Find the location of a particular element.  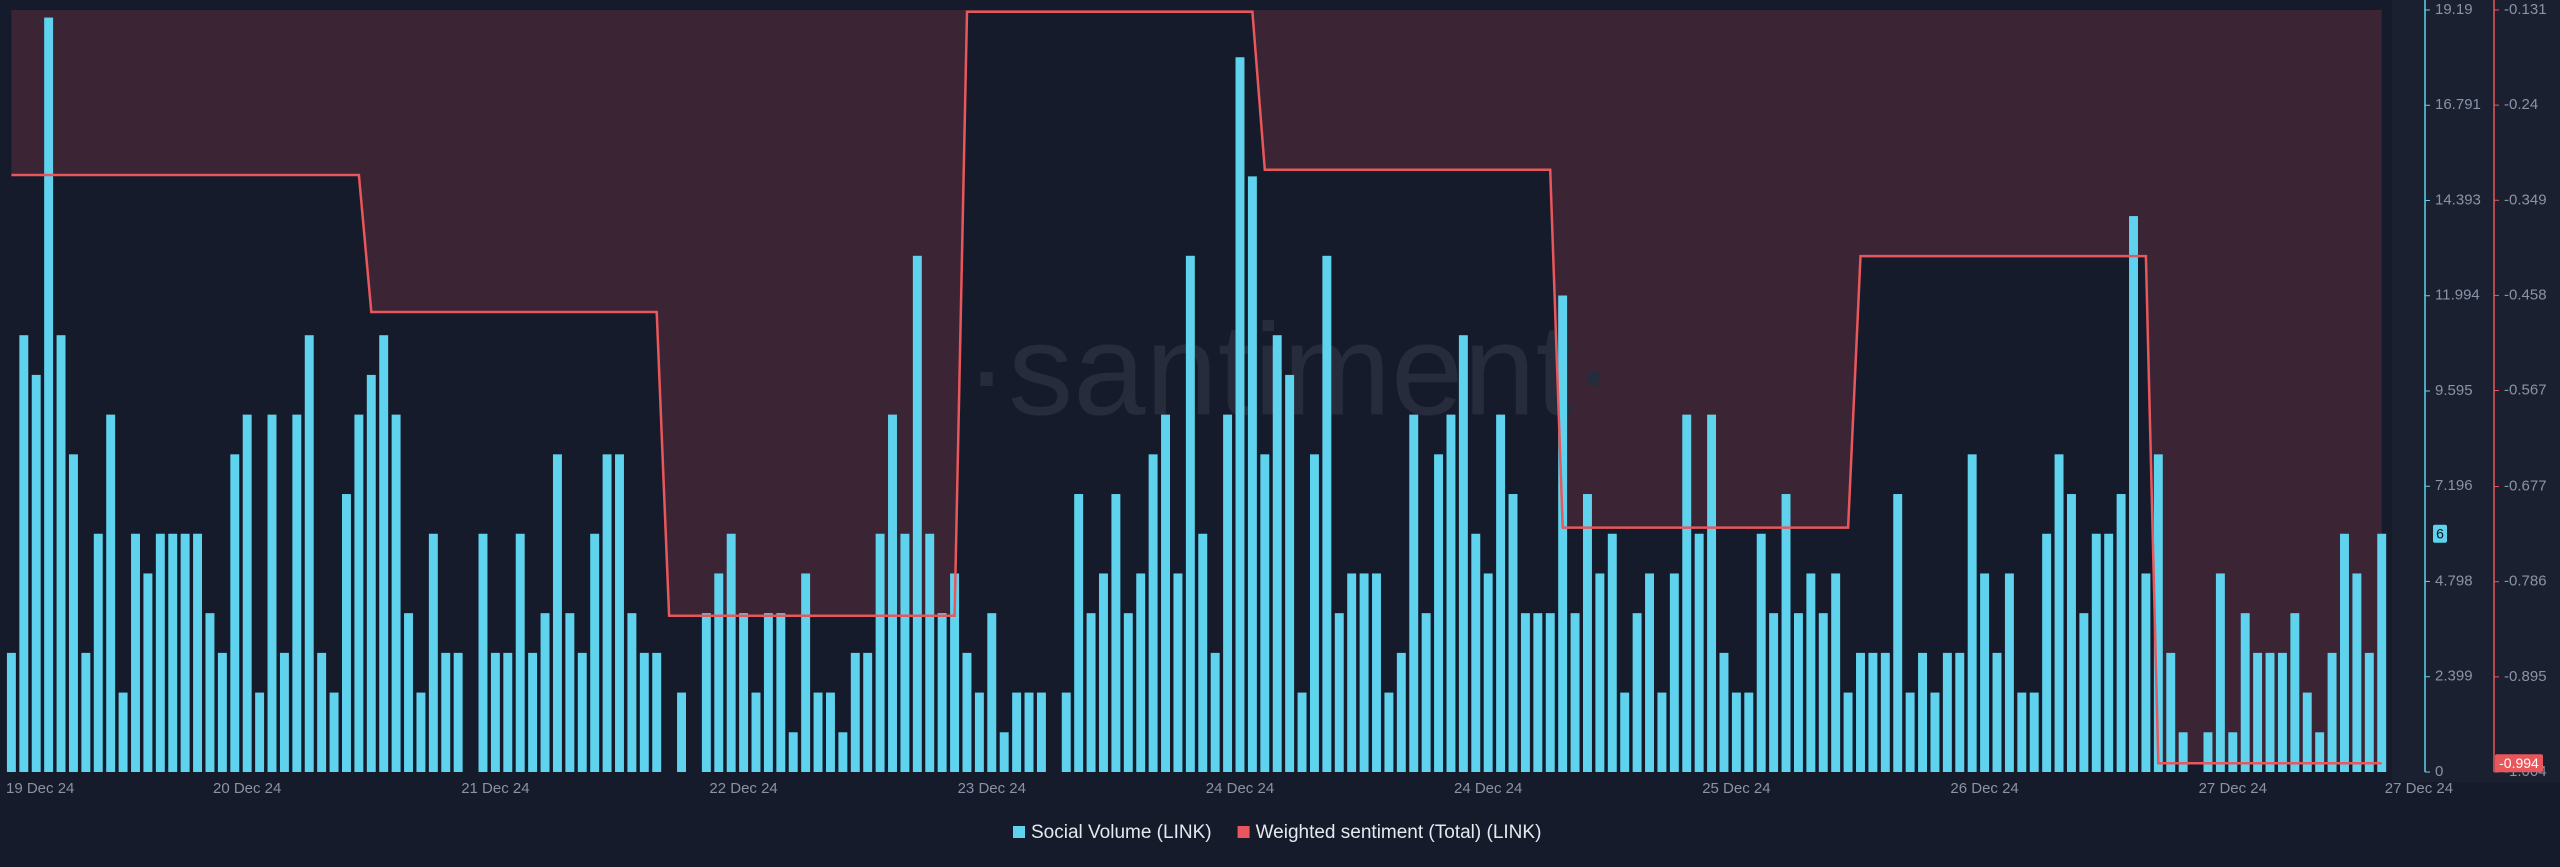

legend-swatch is located at coordinates (1243, 832).